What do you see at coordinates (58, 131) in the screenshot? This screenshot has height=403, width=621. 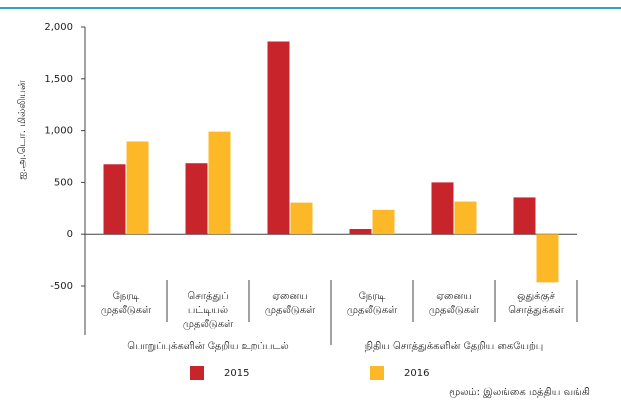 I see `y-tick-label: 1,000` at bounding box center [58, 131].